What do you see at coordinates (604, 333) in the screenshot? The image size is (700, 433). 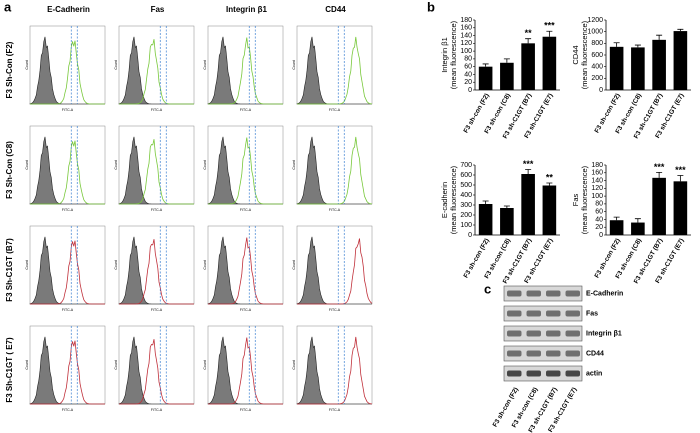 I see `band-label: Integrin β1` at bounding box center [604, 333].